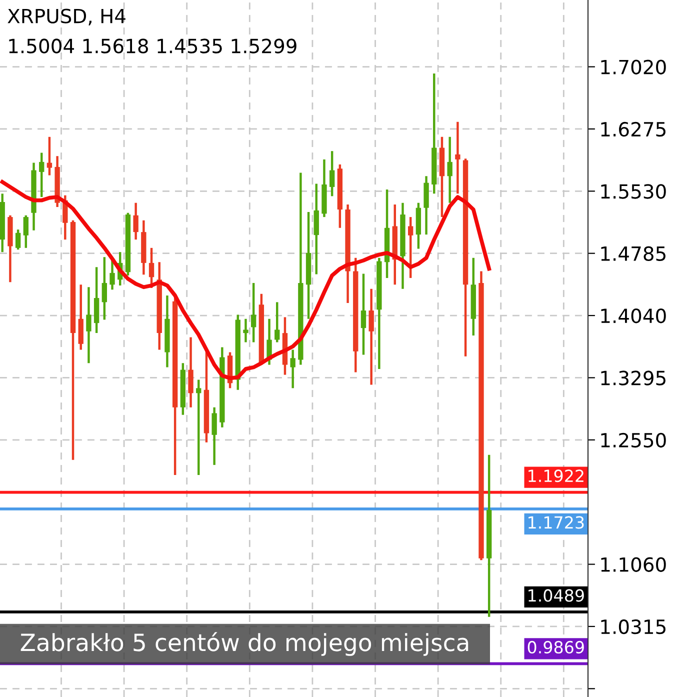 This screenshot has width=700, height=697. What do you see at coordinates (633, 67) in the screenshot?
I see `y-tick-label: 1.7020` at bounding box center [633, 67].